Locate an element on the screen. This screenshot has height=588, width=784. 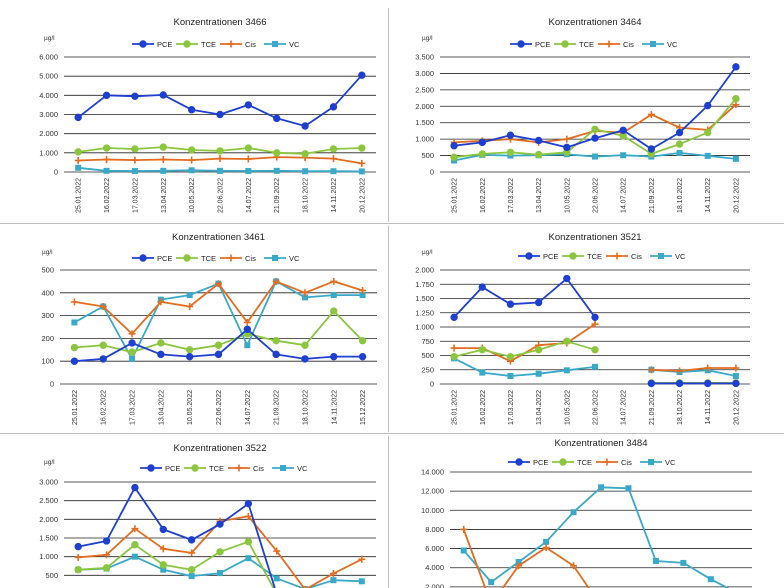
series-line-pce is located at coordinates (177, 537).